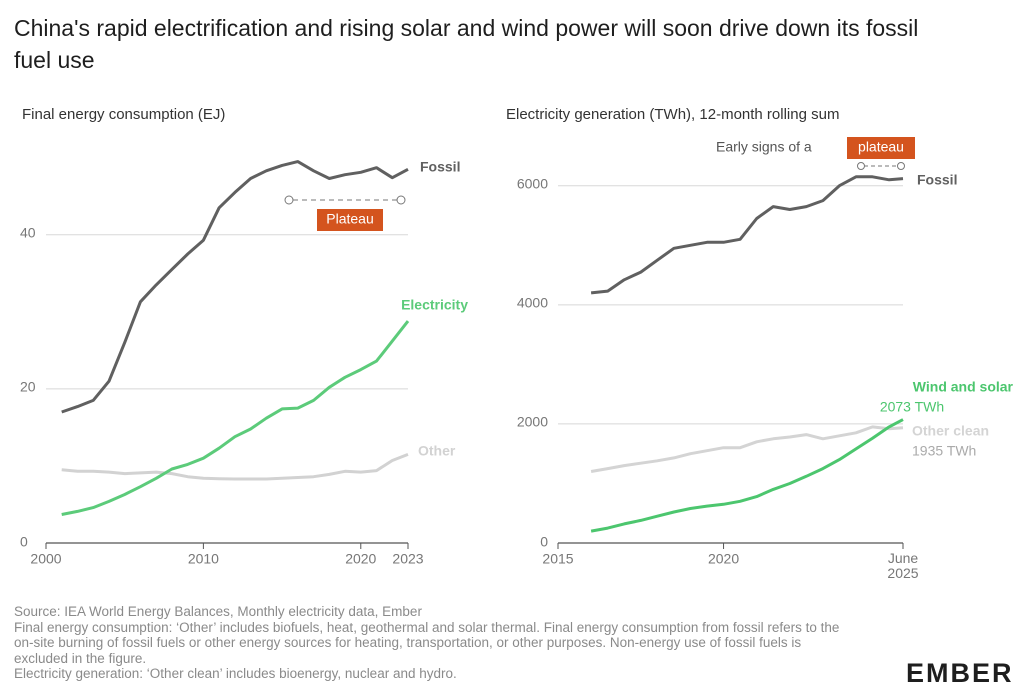 This screenshot has height=696, width=1024. What do you see at coordinates (532, 183) in the screenshot?
I see `y-tick-label: 6000` at bounding box center [532, 183].